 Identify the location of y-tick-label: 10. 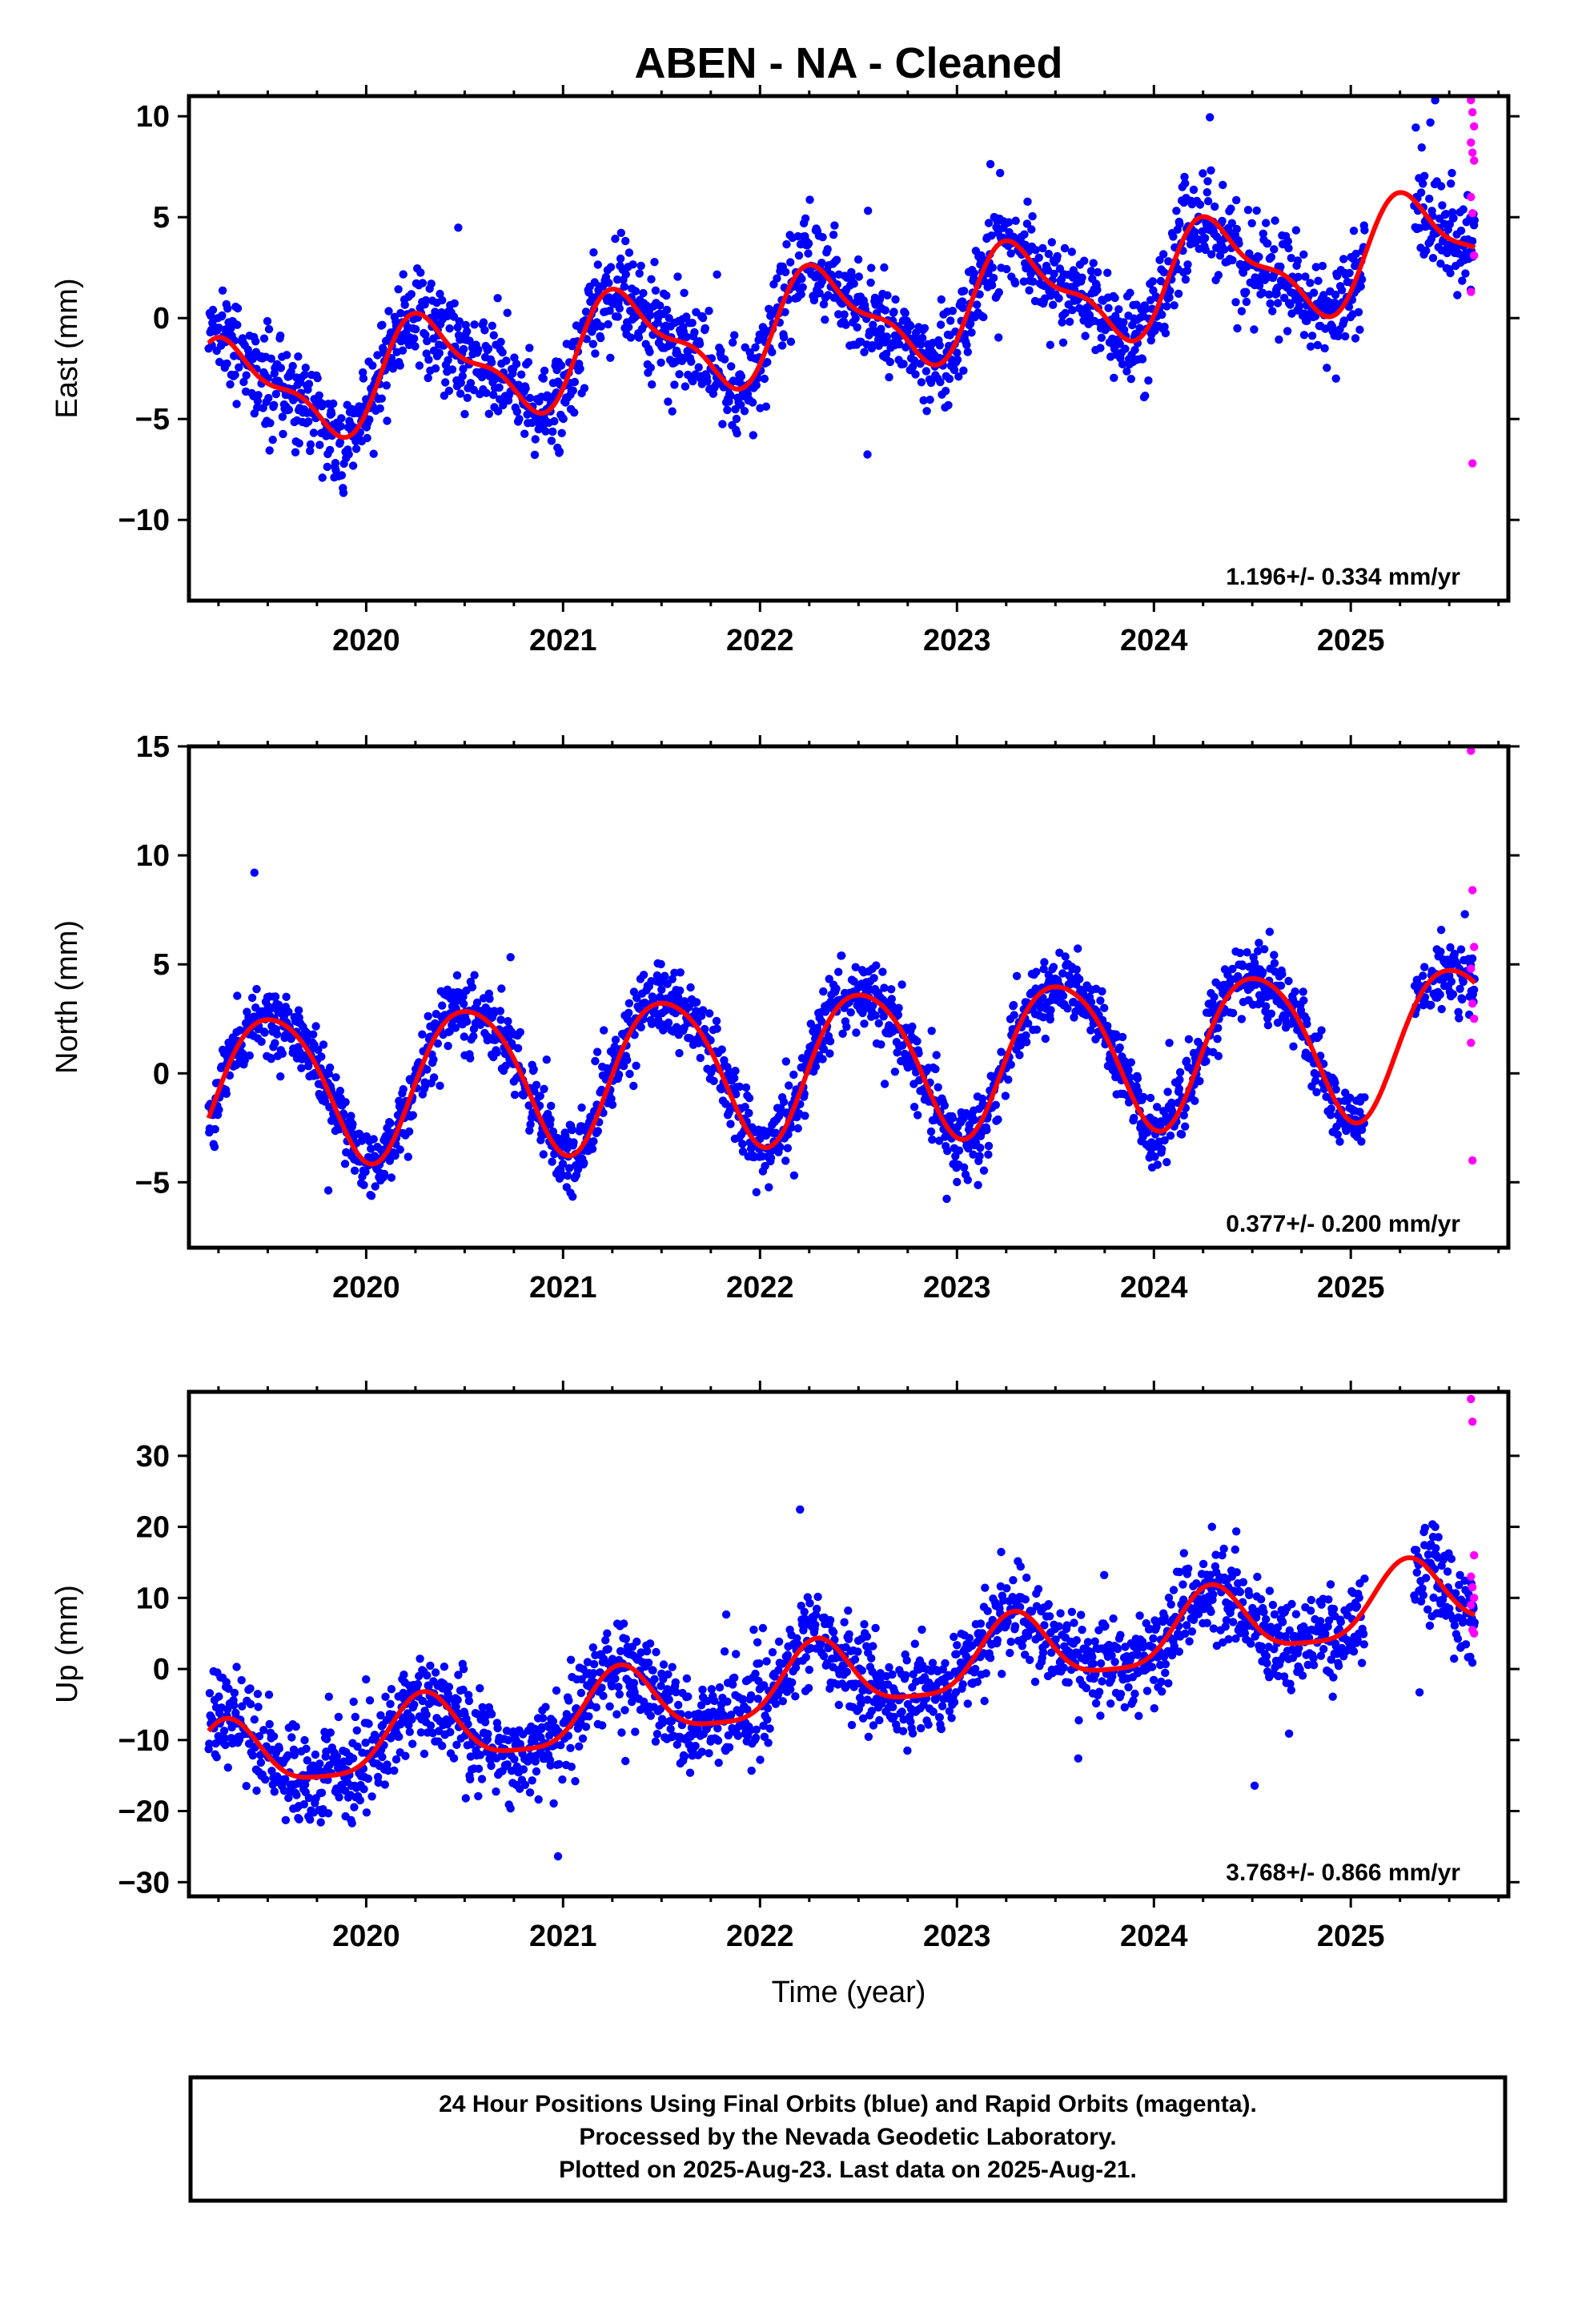
(153, 856).